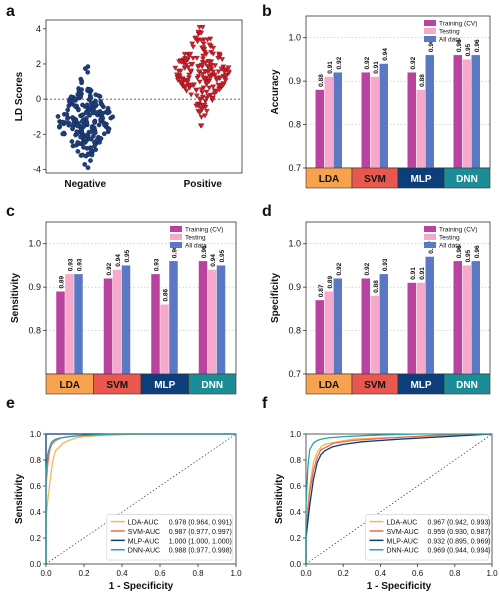 This screenshot has height=593, width=500. What do you see at coordinates (306, 573) in the screenshot?
I see `x-tick-label: 0.0` at bounding box center [306, 573].